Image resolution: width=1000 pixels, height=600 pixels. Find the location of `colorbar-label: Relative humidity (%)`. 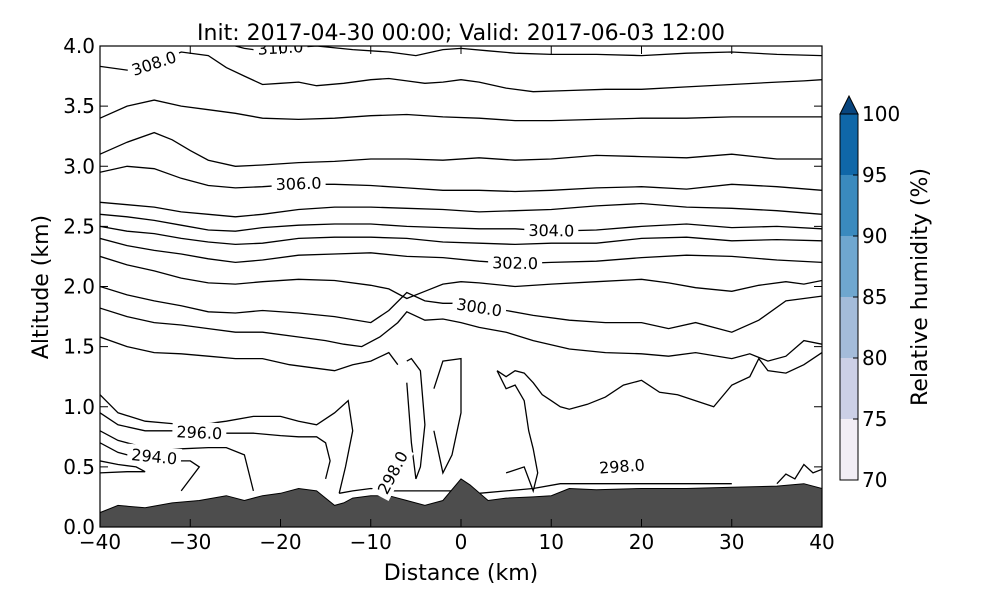

colorbar-label: Relative humidity (%) is located at coordinates (920, 287).